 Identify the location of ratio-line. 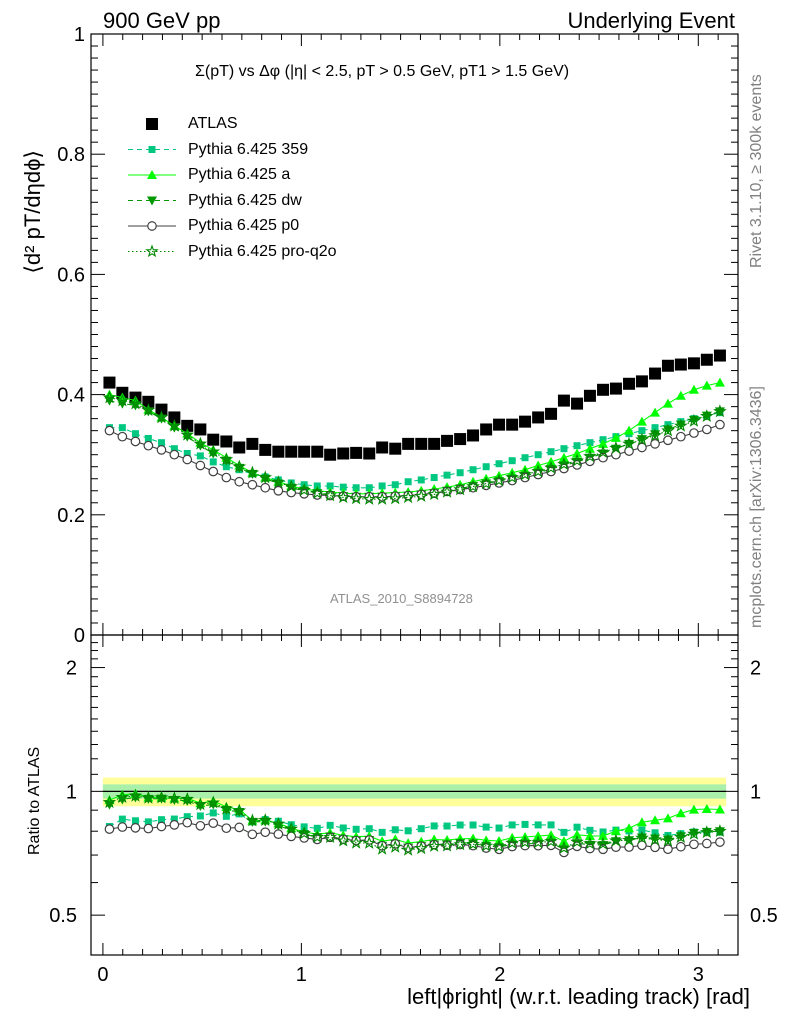
(414, 823).